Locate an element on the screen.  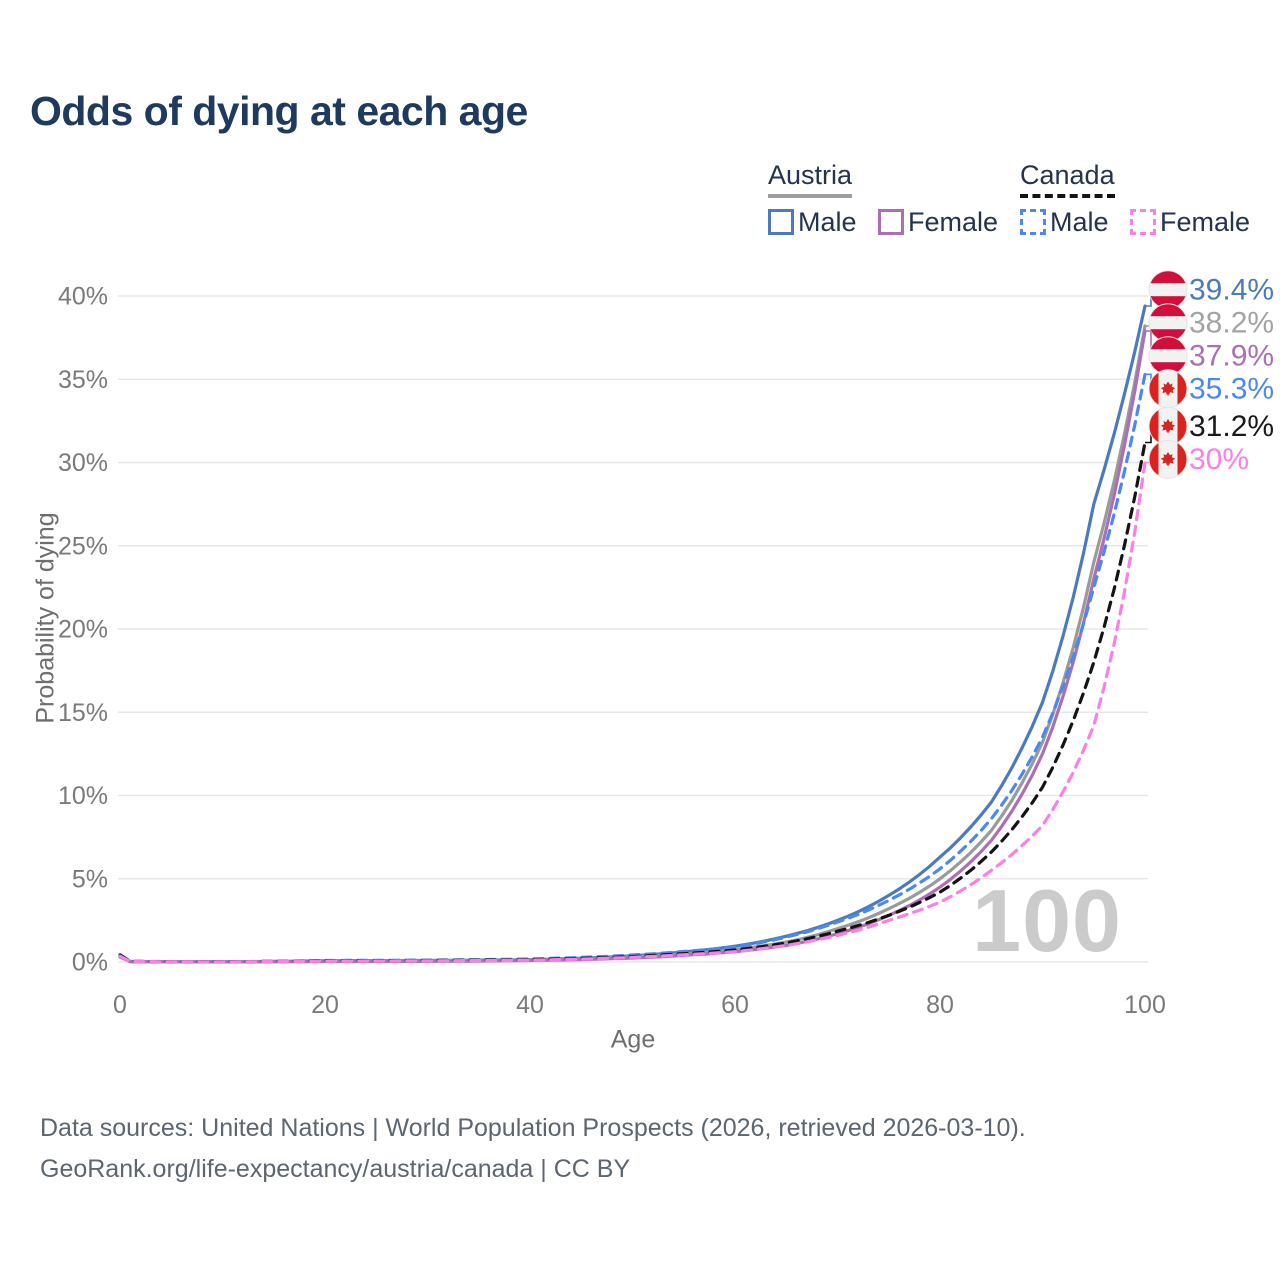
end-value-label: 31.2% is located at coordinates (1231, 426).